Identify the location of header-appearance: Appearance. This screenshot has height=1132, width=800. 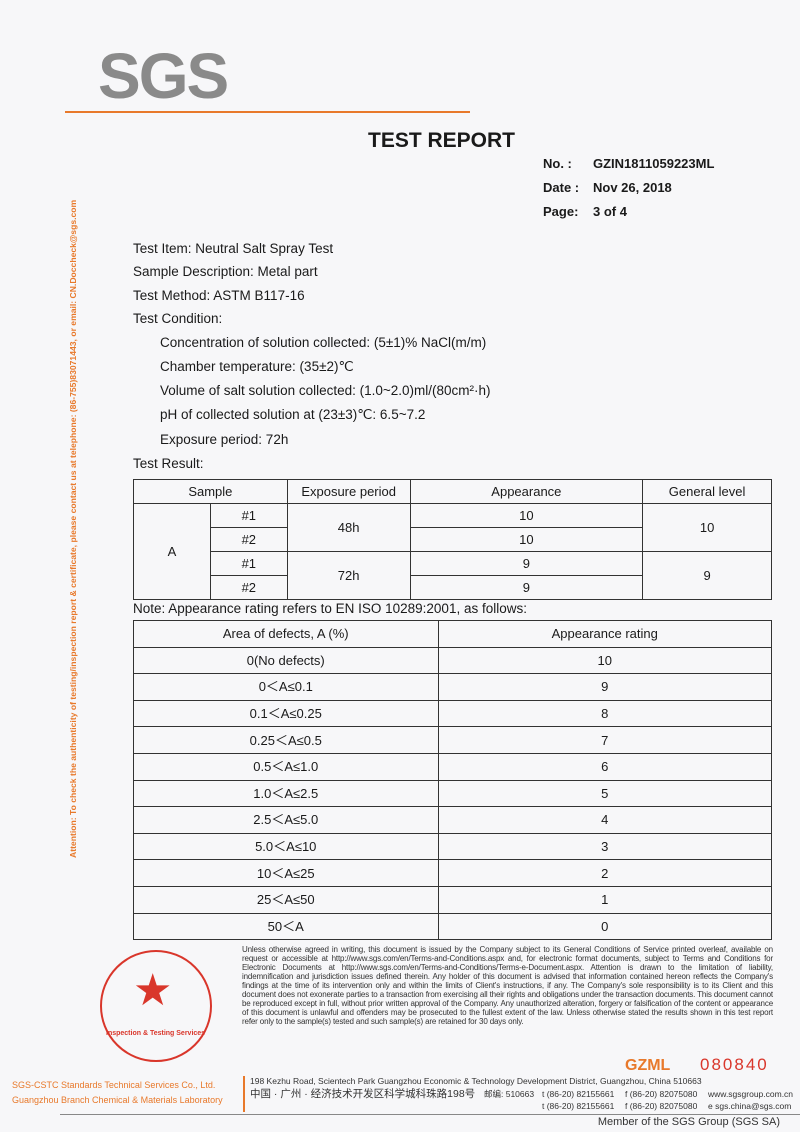
(526, 491).